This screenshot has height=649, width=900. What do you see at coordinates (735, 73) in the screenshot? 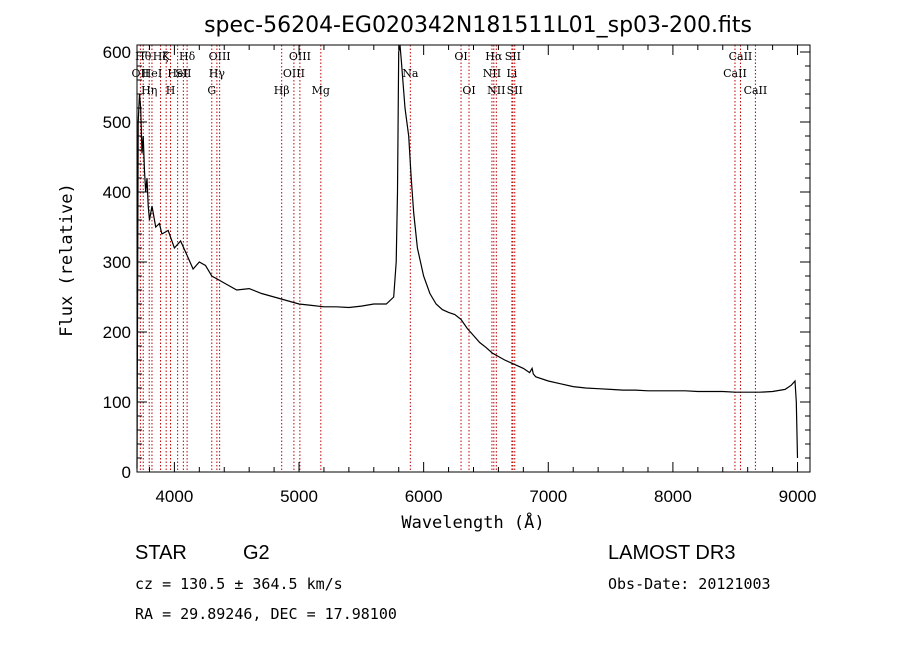
I see `line-label-26: CaII` at bounding box center [735, 73].